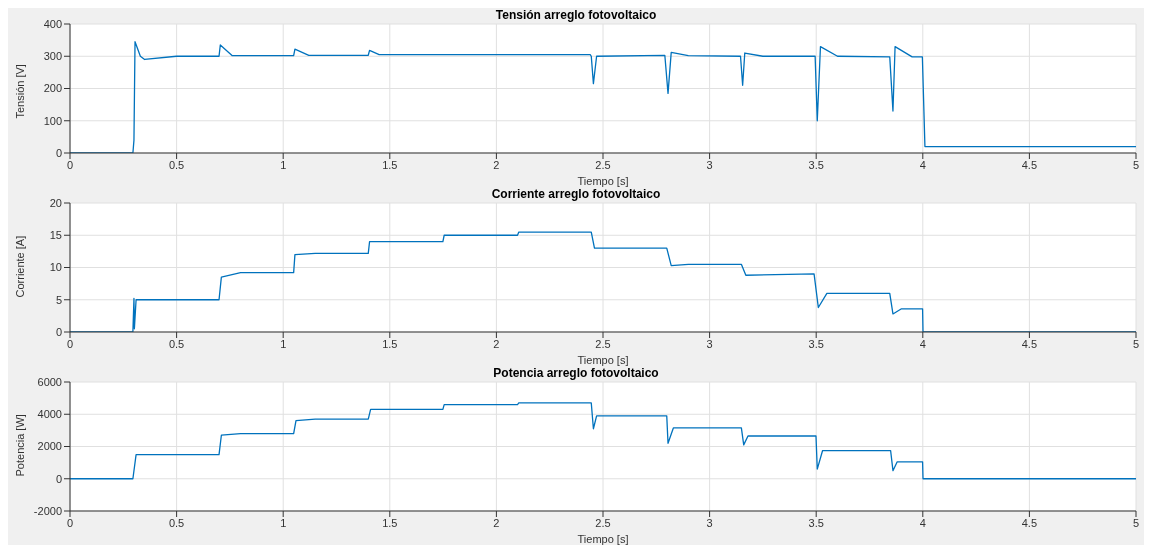 This screenshot has width=1152, height=554. I want to click on line-series, so click(603, 441).